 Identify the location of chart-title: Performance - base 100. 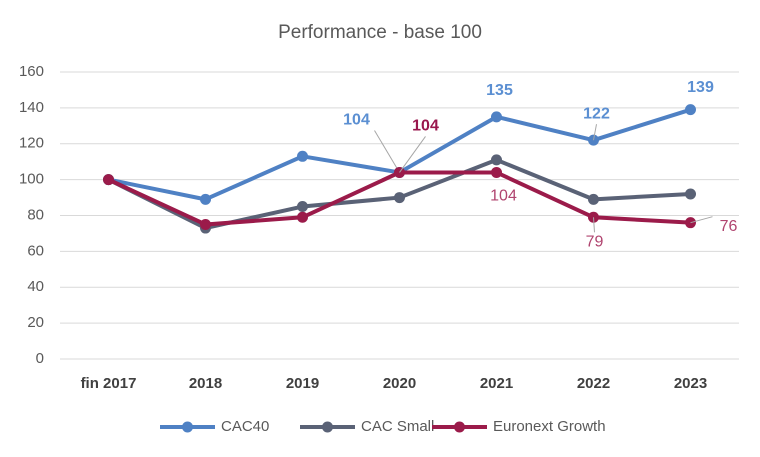
(380, 32).